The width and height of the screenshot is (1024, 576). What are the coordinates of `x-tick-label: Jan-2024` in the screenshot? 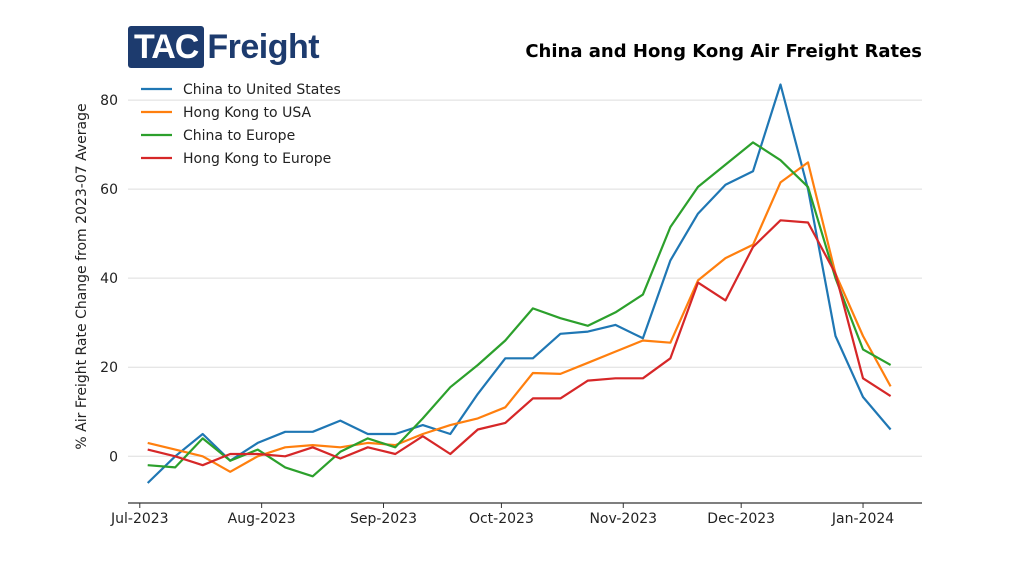 It's located at (862, 519).